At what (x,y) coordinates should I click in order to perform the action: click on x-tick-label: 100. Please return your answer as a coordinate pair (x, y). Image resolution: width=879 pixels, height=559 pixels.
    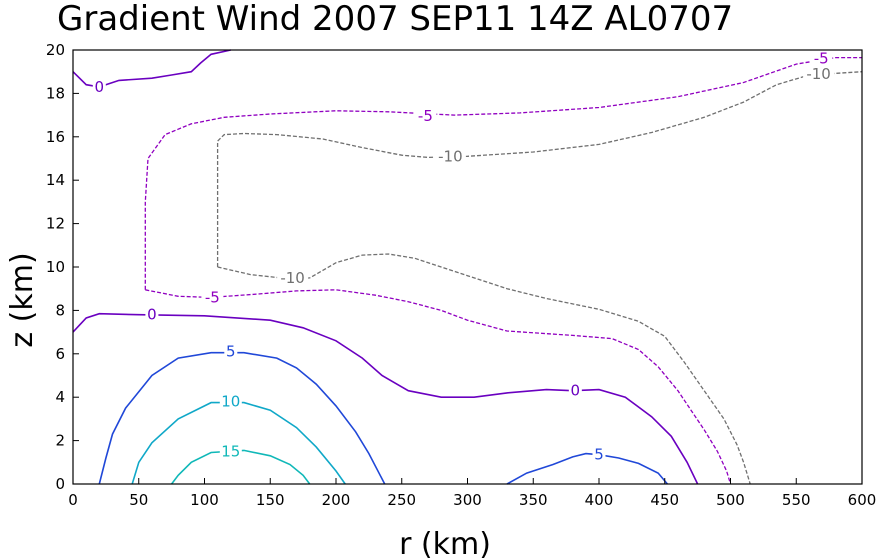
    Looking at the image, I should click on (204, 500).